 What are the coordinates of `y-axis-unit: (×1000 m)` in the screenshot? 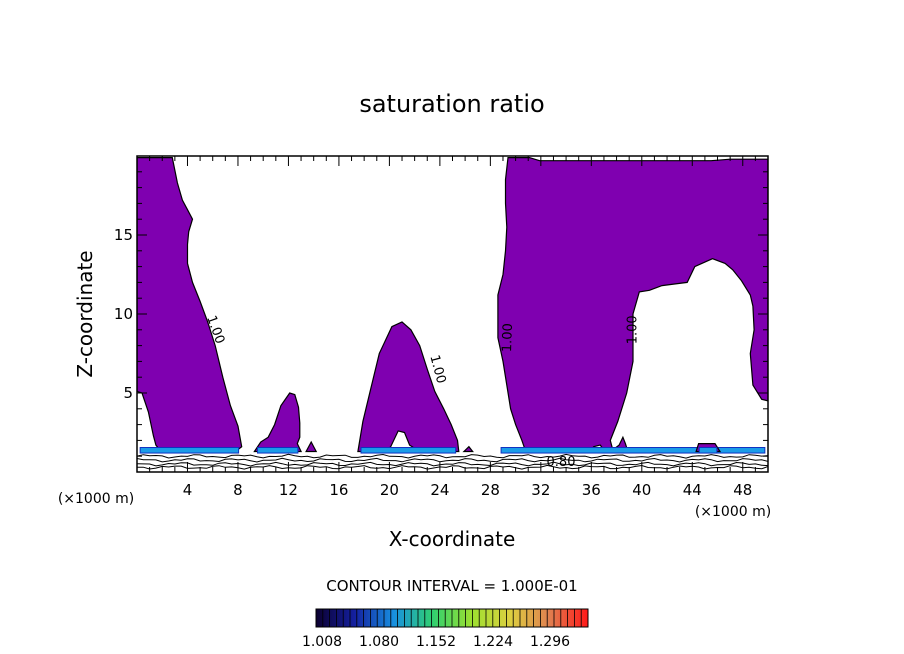 It's located at (96, 499).